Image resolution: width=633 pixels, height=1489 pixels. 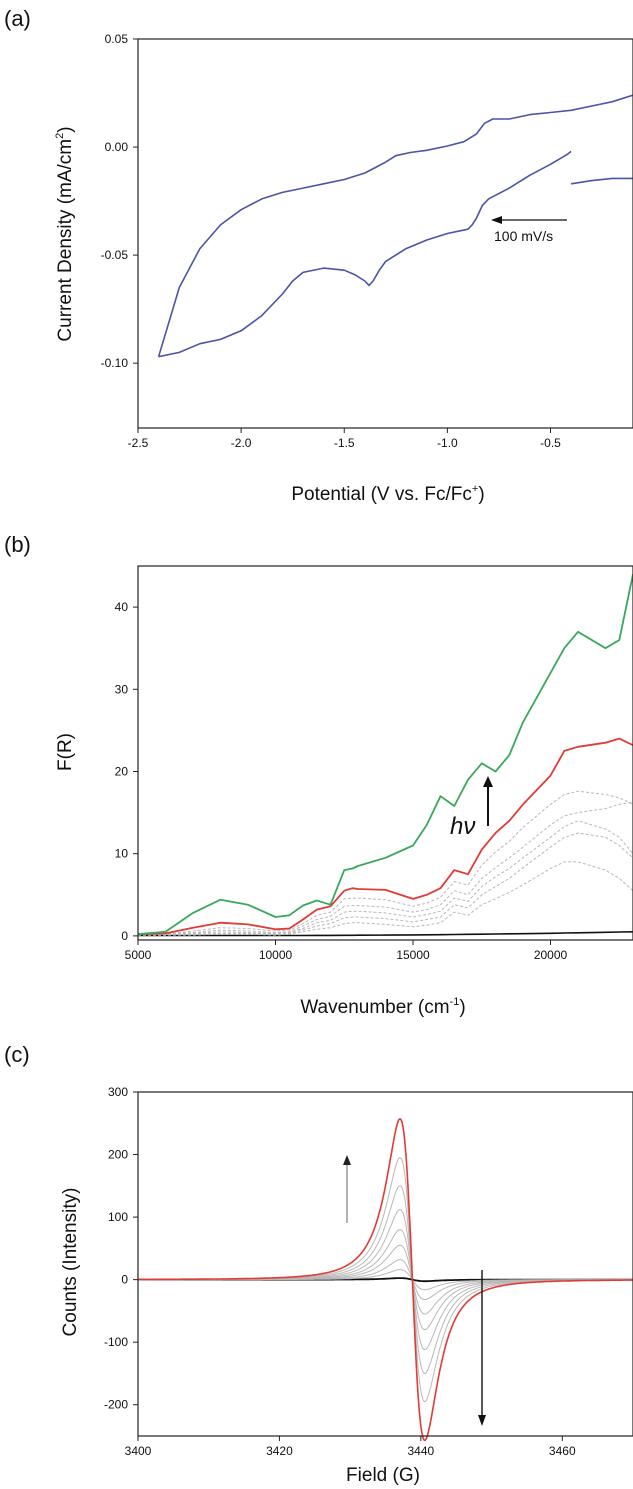 I want to click on x-tick-label: 5000, so click(x=138, y=955).